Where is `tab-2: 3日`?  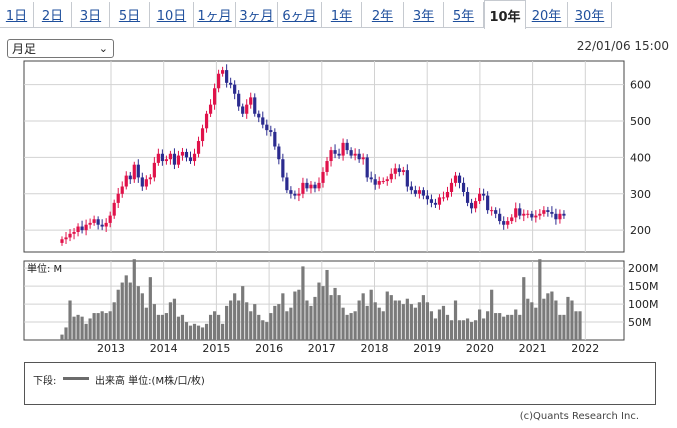
tab-2: 3日 is located at coordinates (91, 15).